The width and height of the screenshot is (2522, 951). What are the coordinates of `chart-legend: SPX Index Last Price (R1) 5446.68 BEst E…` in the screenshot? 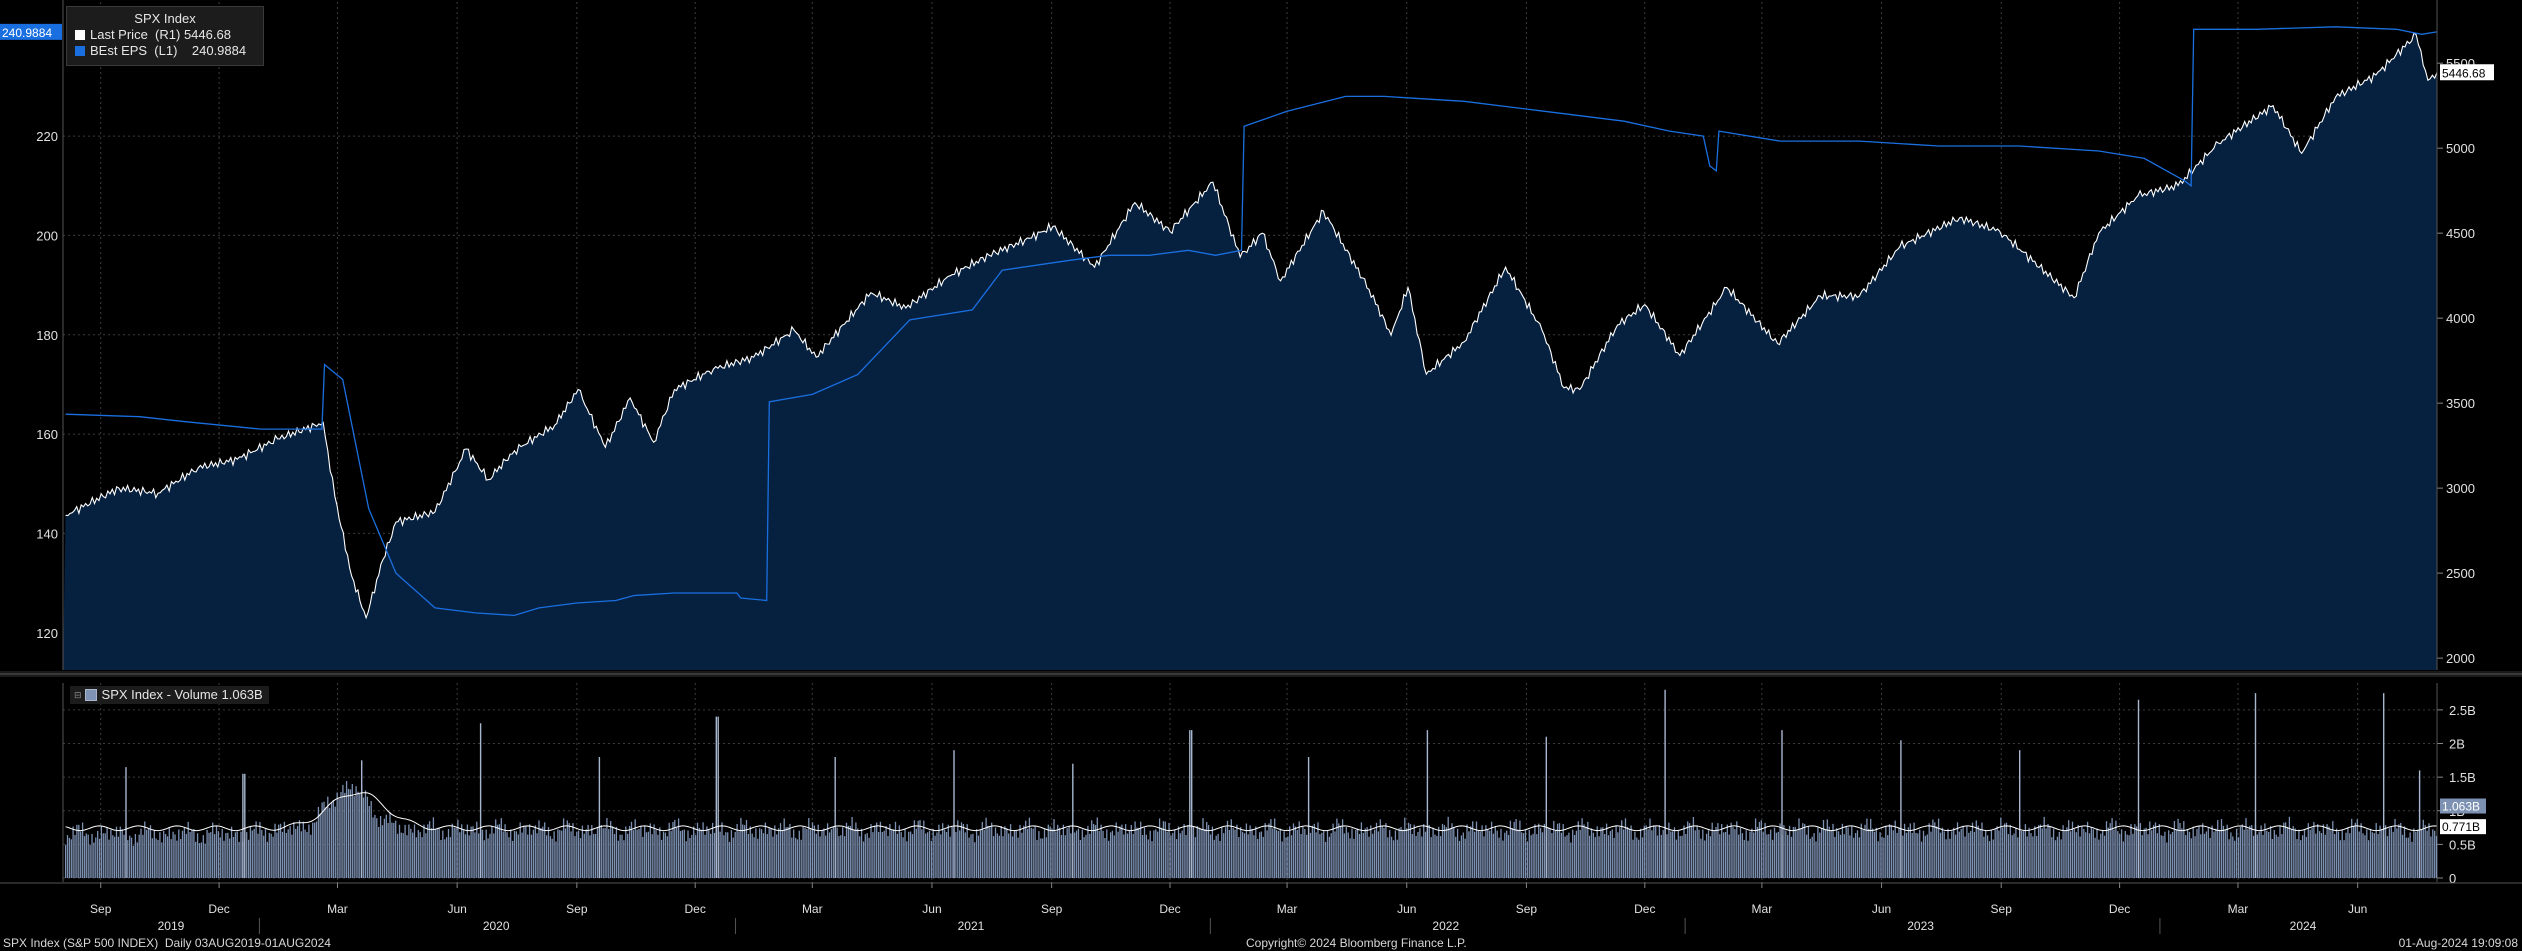 It's located at (165, 36).